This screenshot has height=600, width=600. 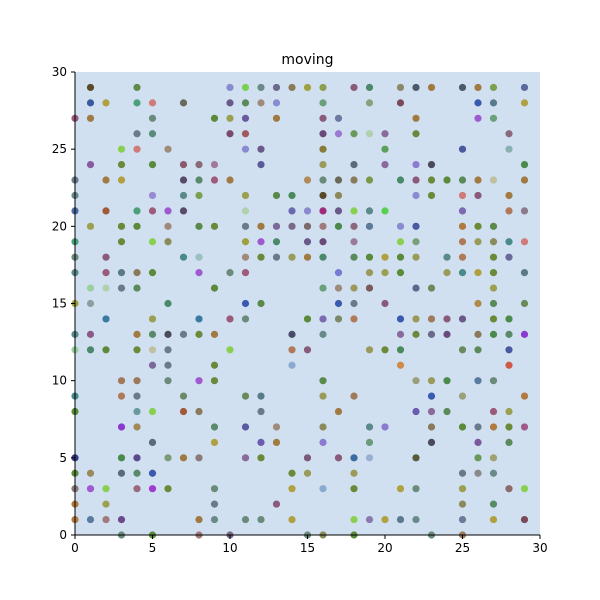 I want to click on x-tick-label: 25, so click(x=462, y=548).